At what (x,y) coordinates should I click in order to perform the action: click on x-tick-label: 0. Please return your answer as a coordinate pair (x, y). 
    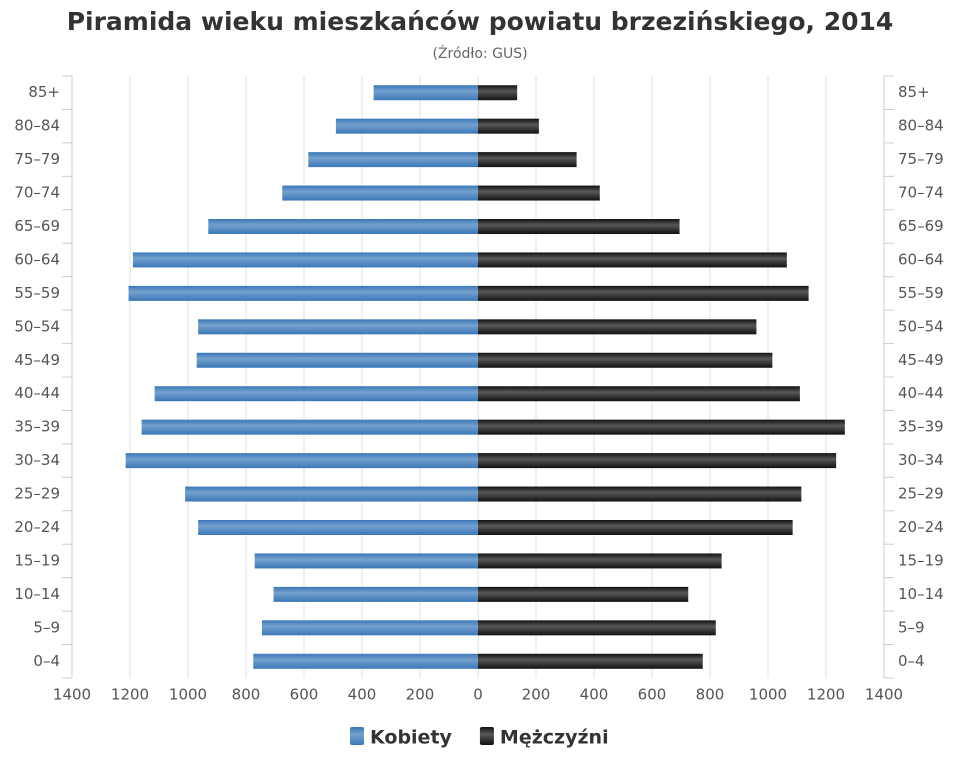
    Looking at the image, I should click on (478, 695).